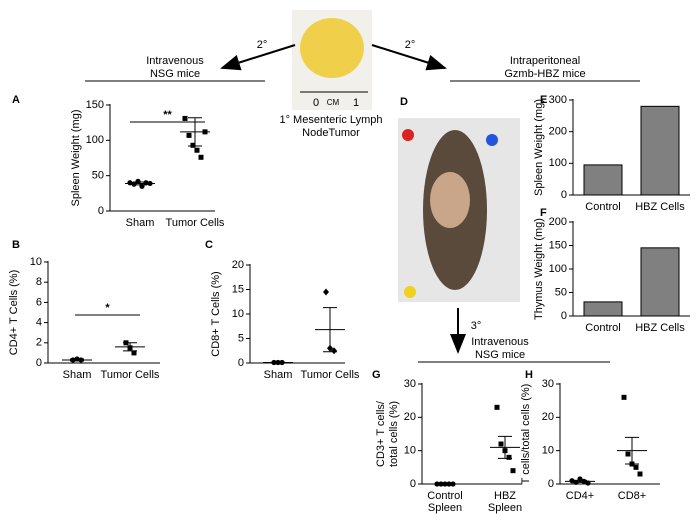 This screenshot has width=700, height=527. What do you see at coordinates (561, 292) in the screenshot?
I see `y-tick-label: 50` at bounding box center [561, 292].